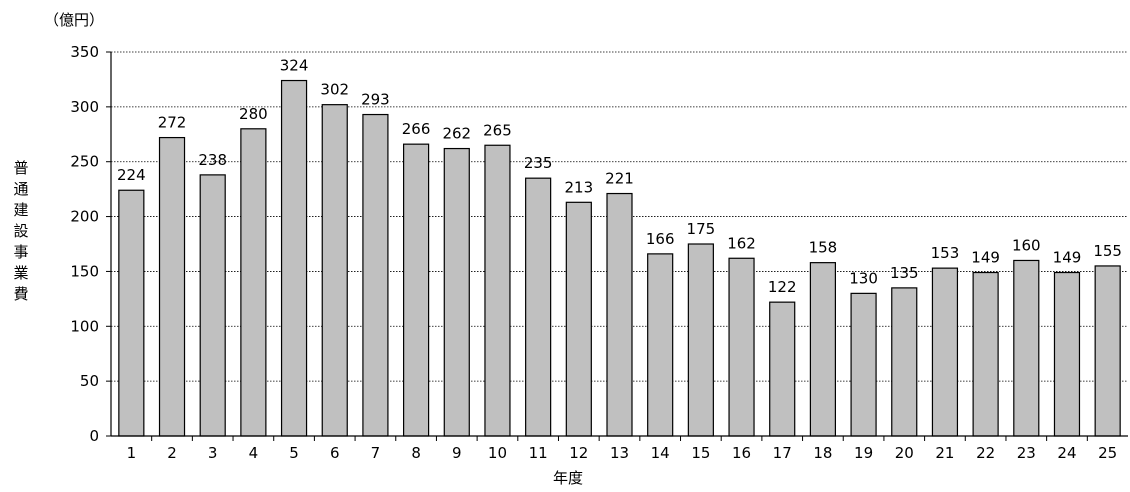 Image resolution: width=1130 pixels, height=492 pixels. I want to click on y-tick-label: 350, so click(84, 52).